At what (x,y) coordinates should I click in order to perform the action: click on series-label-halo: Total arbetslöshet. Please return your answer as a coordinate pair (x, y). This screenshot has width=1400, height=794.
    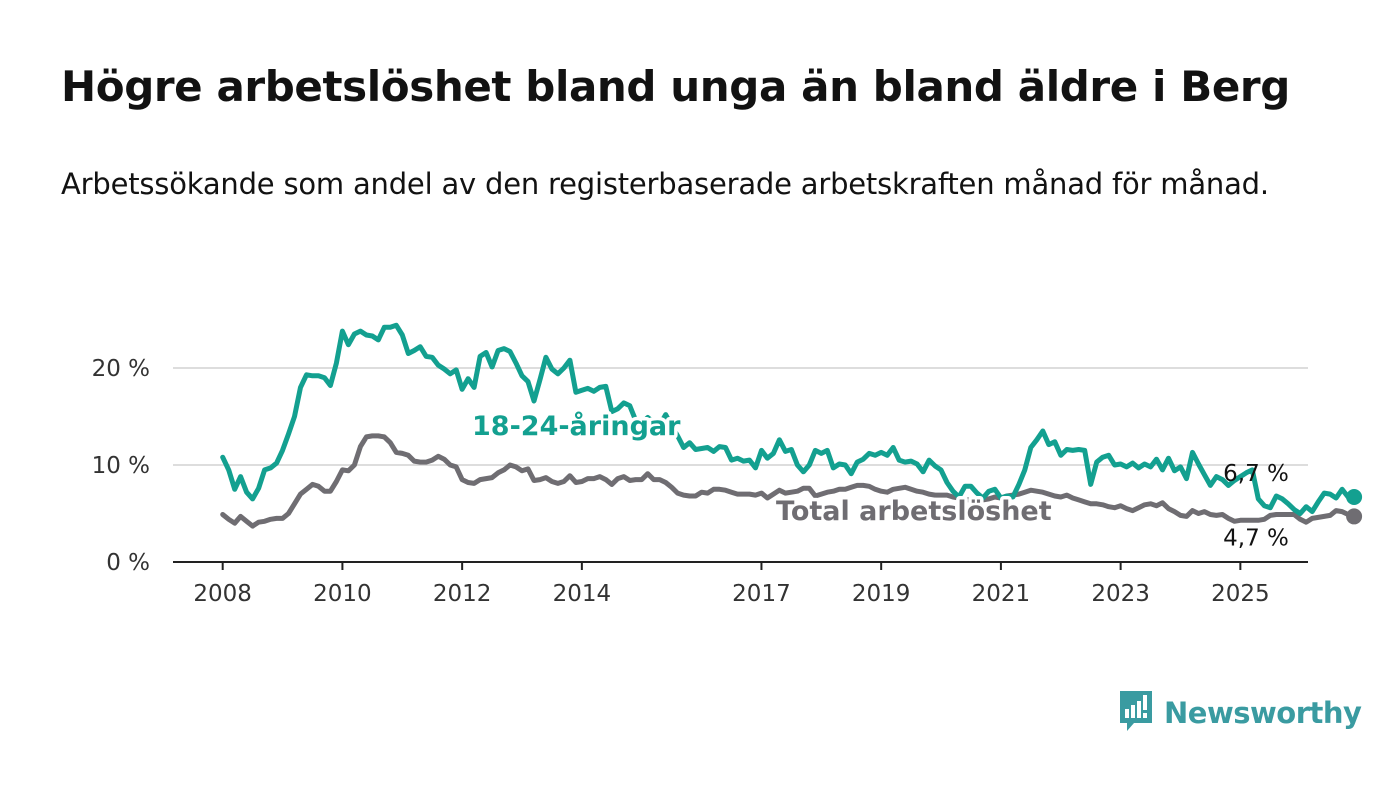
    Looking at the image, I should click on (914, 511).